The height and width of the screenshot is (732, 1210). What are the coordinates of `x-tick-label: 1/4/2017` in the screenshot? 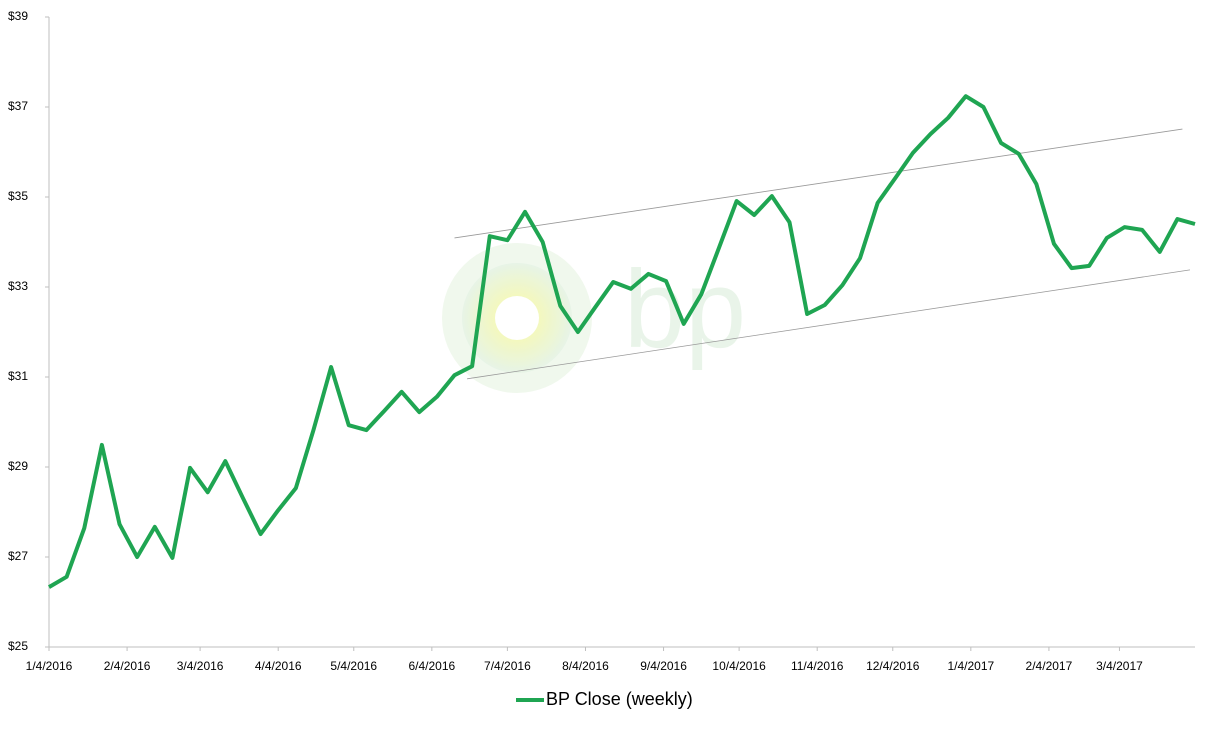 It's located at (970, 666).